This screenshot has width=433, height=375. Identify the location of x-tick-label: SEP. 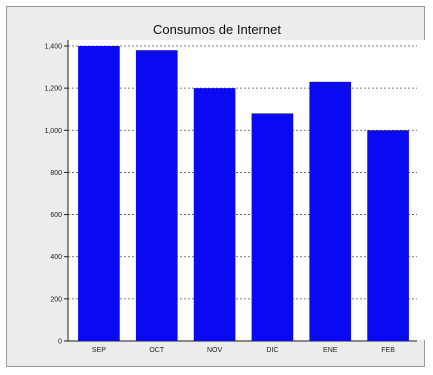
(99, 350).